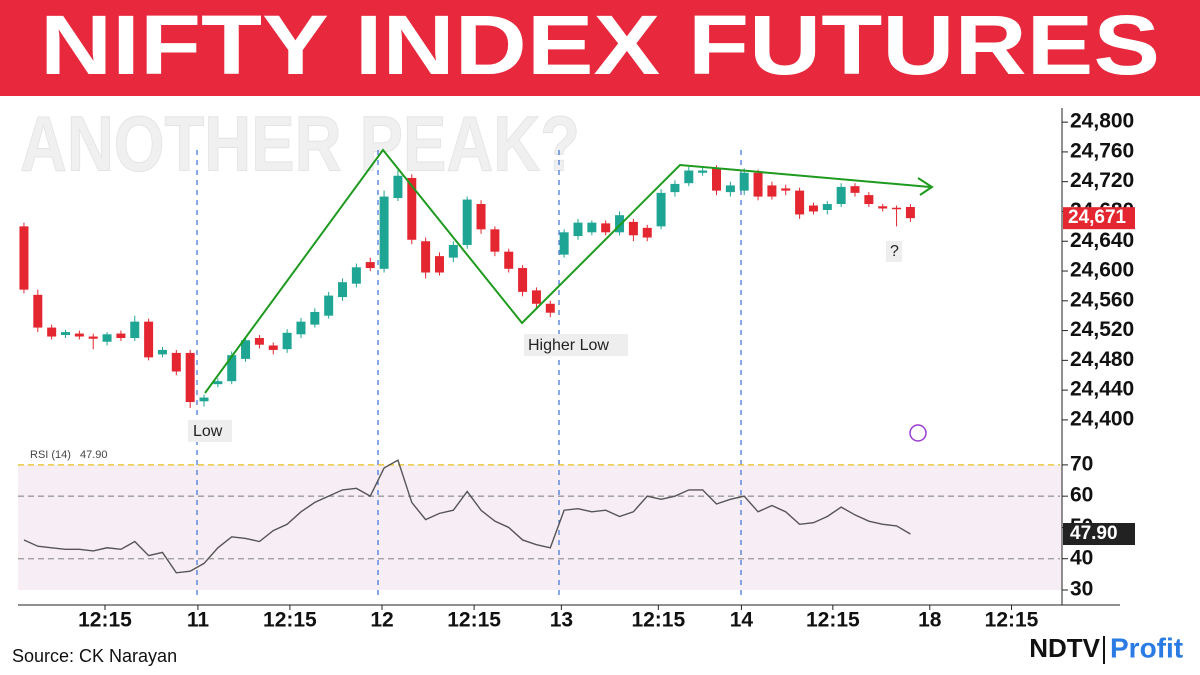 This screenshot has height=675, width=1200. I want to click on y-tick-label: 24,400, so click(1102, 418).